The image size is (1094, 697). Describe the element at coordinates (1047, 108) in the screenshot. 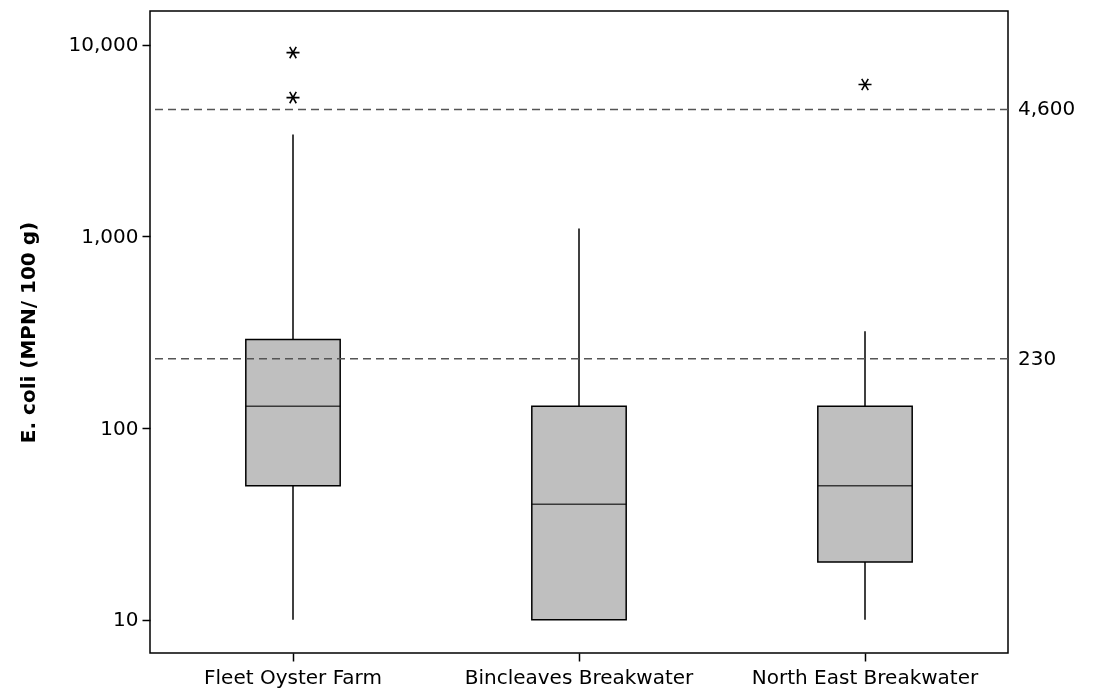

I see `ref-line-label: 4,600` at that location.